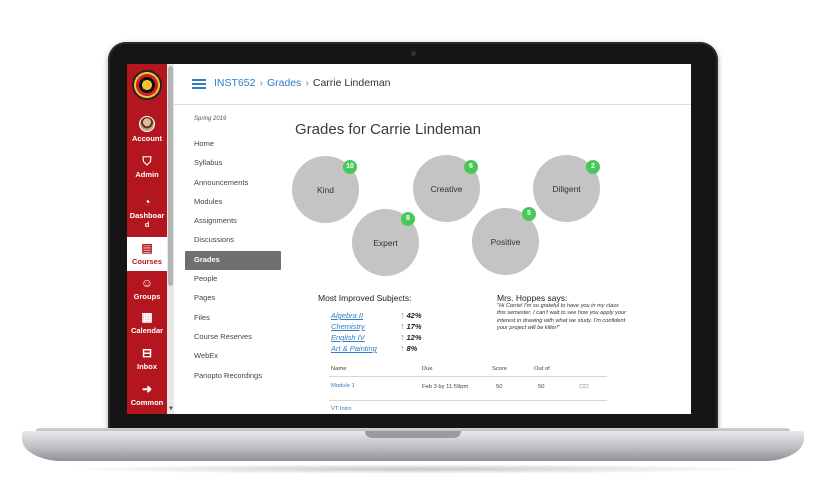  Describe the element at coordinates (499, 387) in the screenshot. I see `score: 50` at that location.